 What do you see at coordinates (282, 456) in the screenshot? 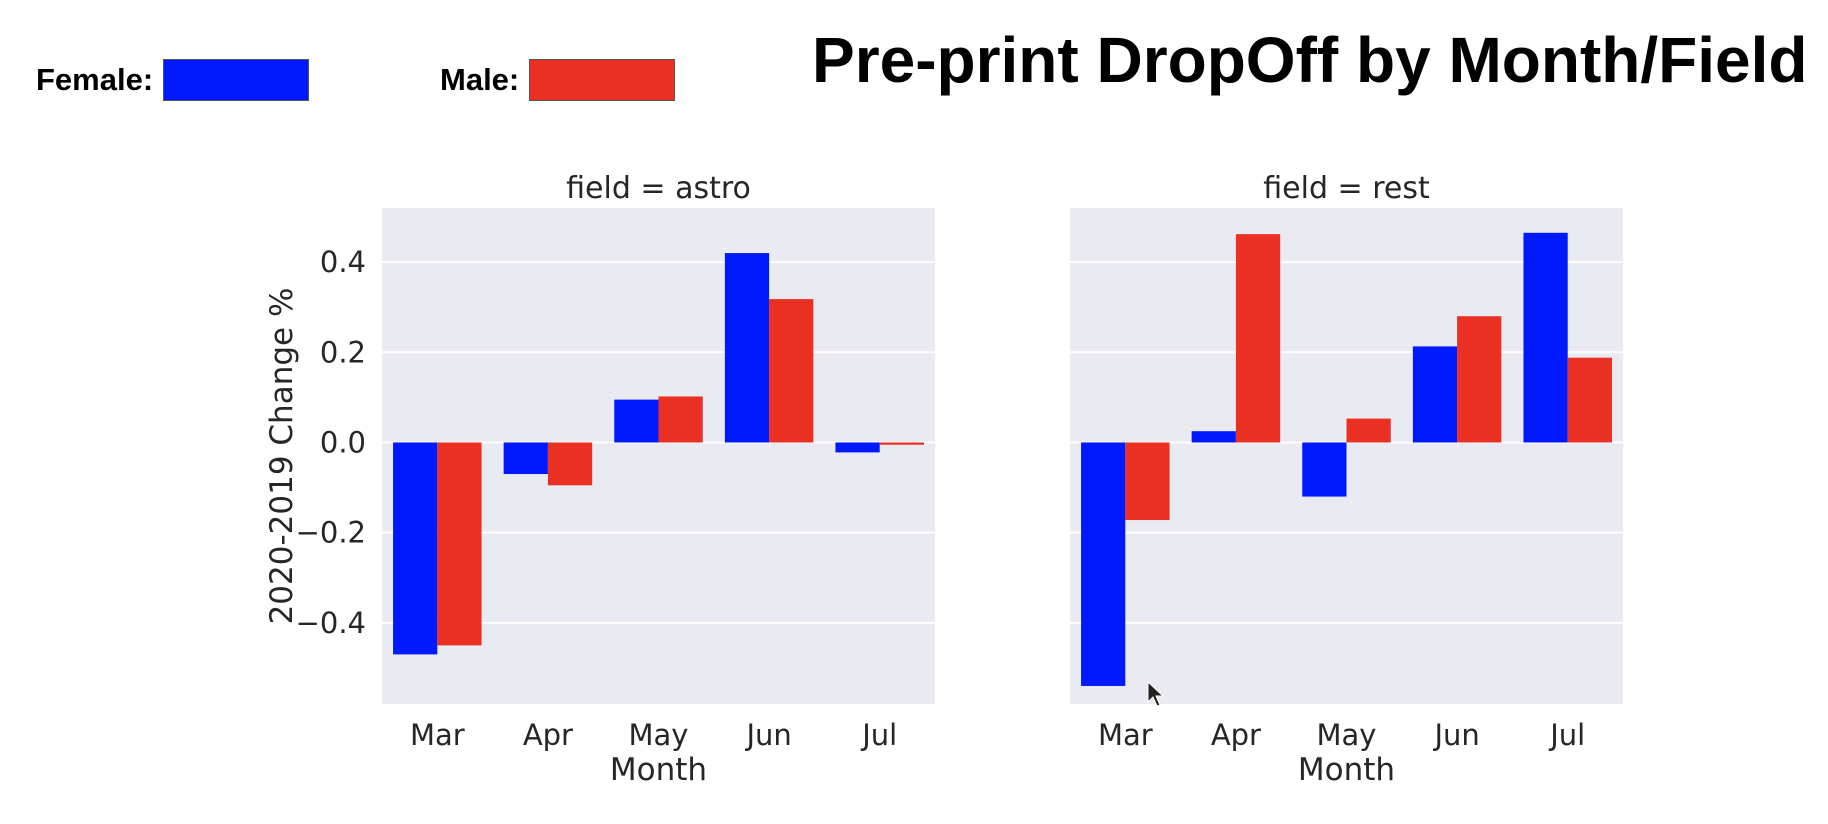
I see `y-axis-label: 2020-2019 Change %` at bounding box center [282, 456].